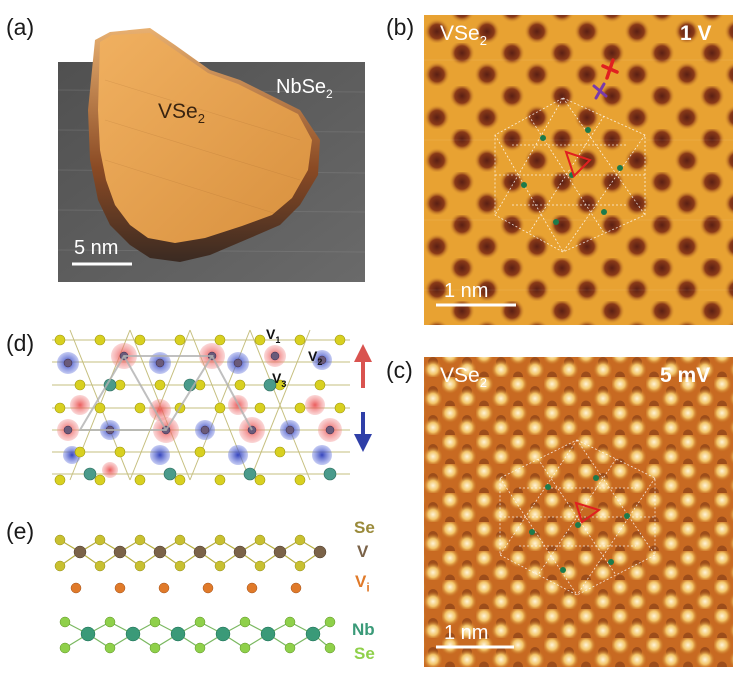 This screenshot has width=736, height=673. Describe the element at coordinates (20, 343) in the screenshot. I see `panel-d-label: (d)` at that location.